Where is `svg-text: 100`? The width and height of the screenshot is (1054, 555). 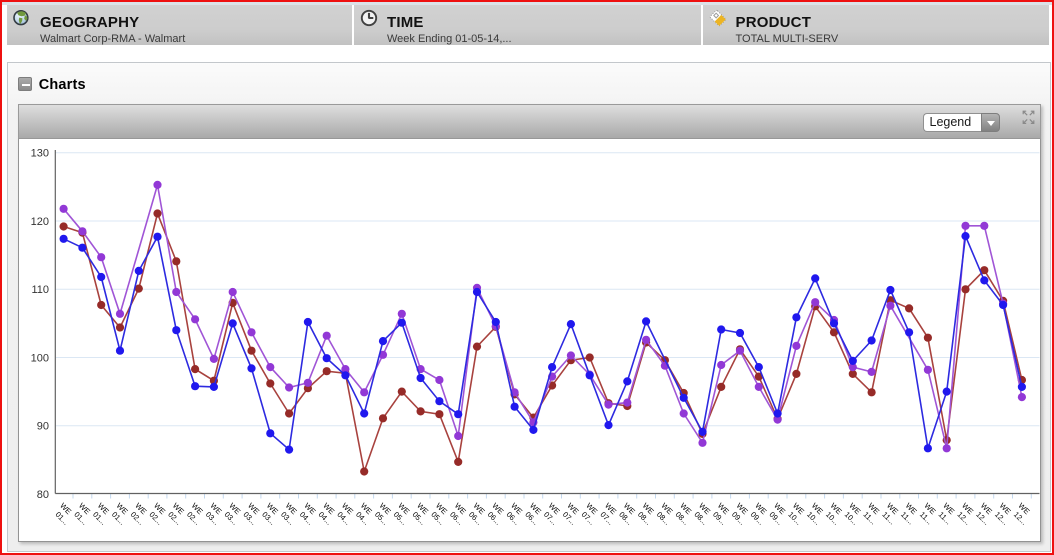 svg-text: 100 is located at coordinates (40, 358).